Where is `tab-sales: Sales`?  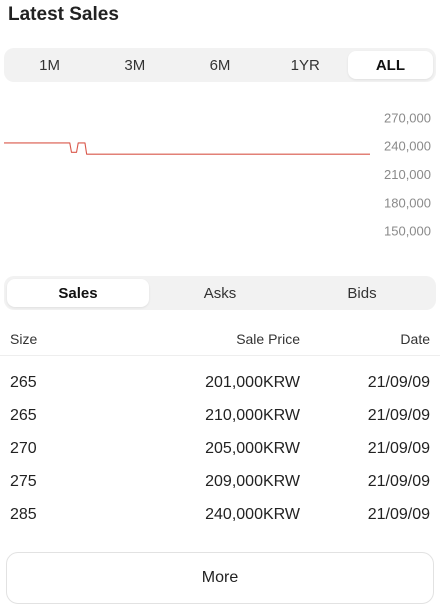 tab-sales: Sales is located at coordinates (78, 293).